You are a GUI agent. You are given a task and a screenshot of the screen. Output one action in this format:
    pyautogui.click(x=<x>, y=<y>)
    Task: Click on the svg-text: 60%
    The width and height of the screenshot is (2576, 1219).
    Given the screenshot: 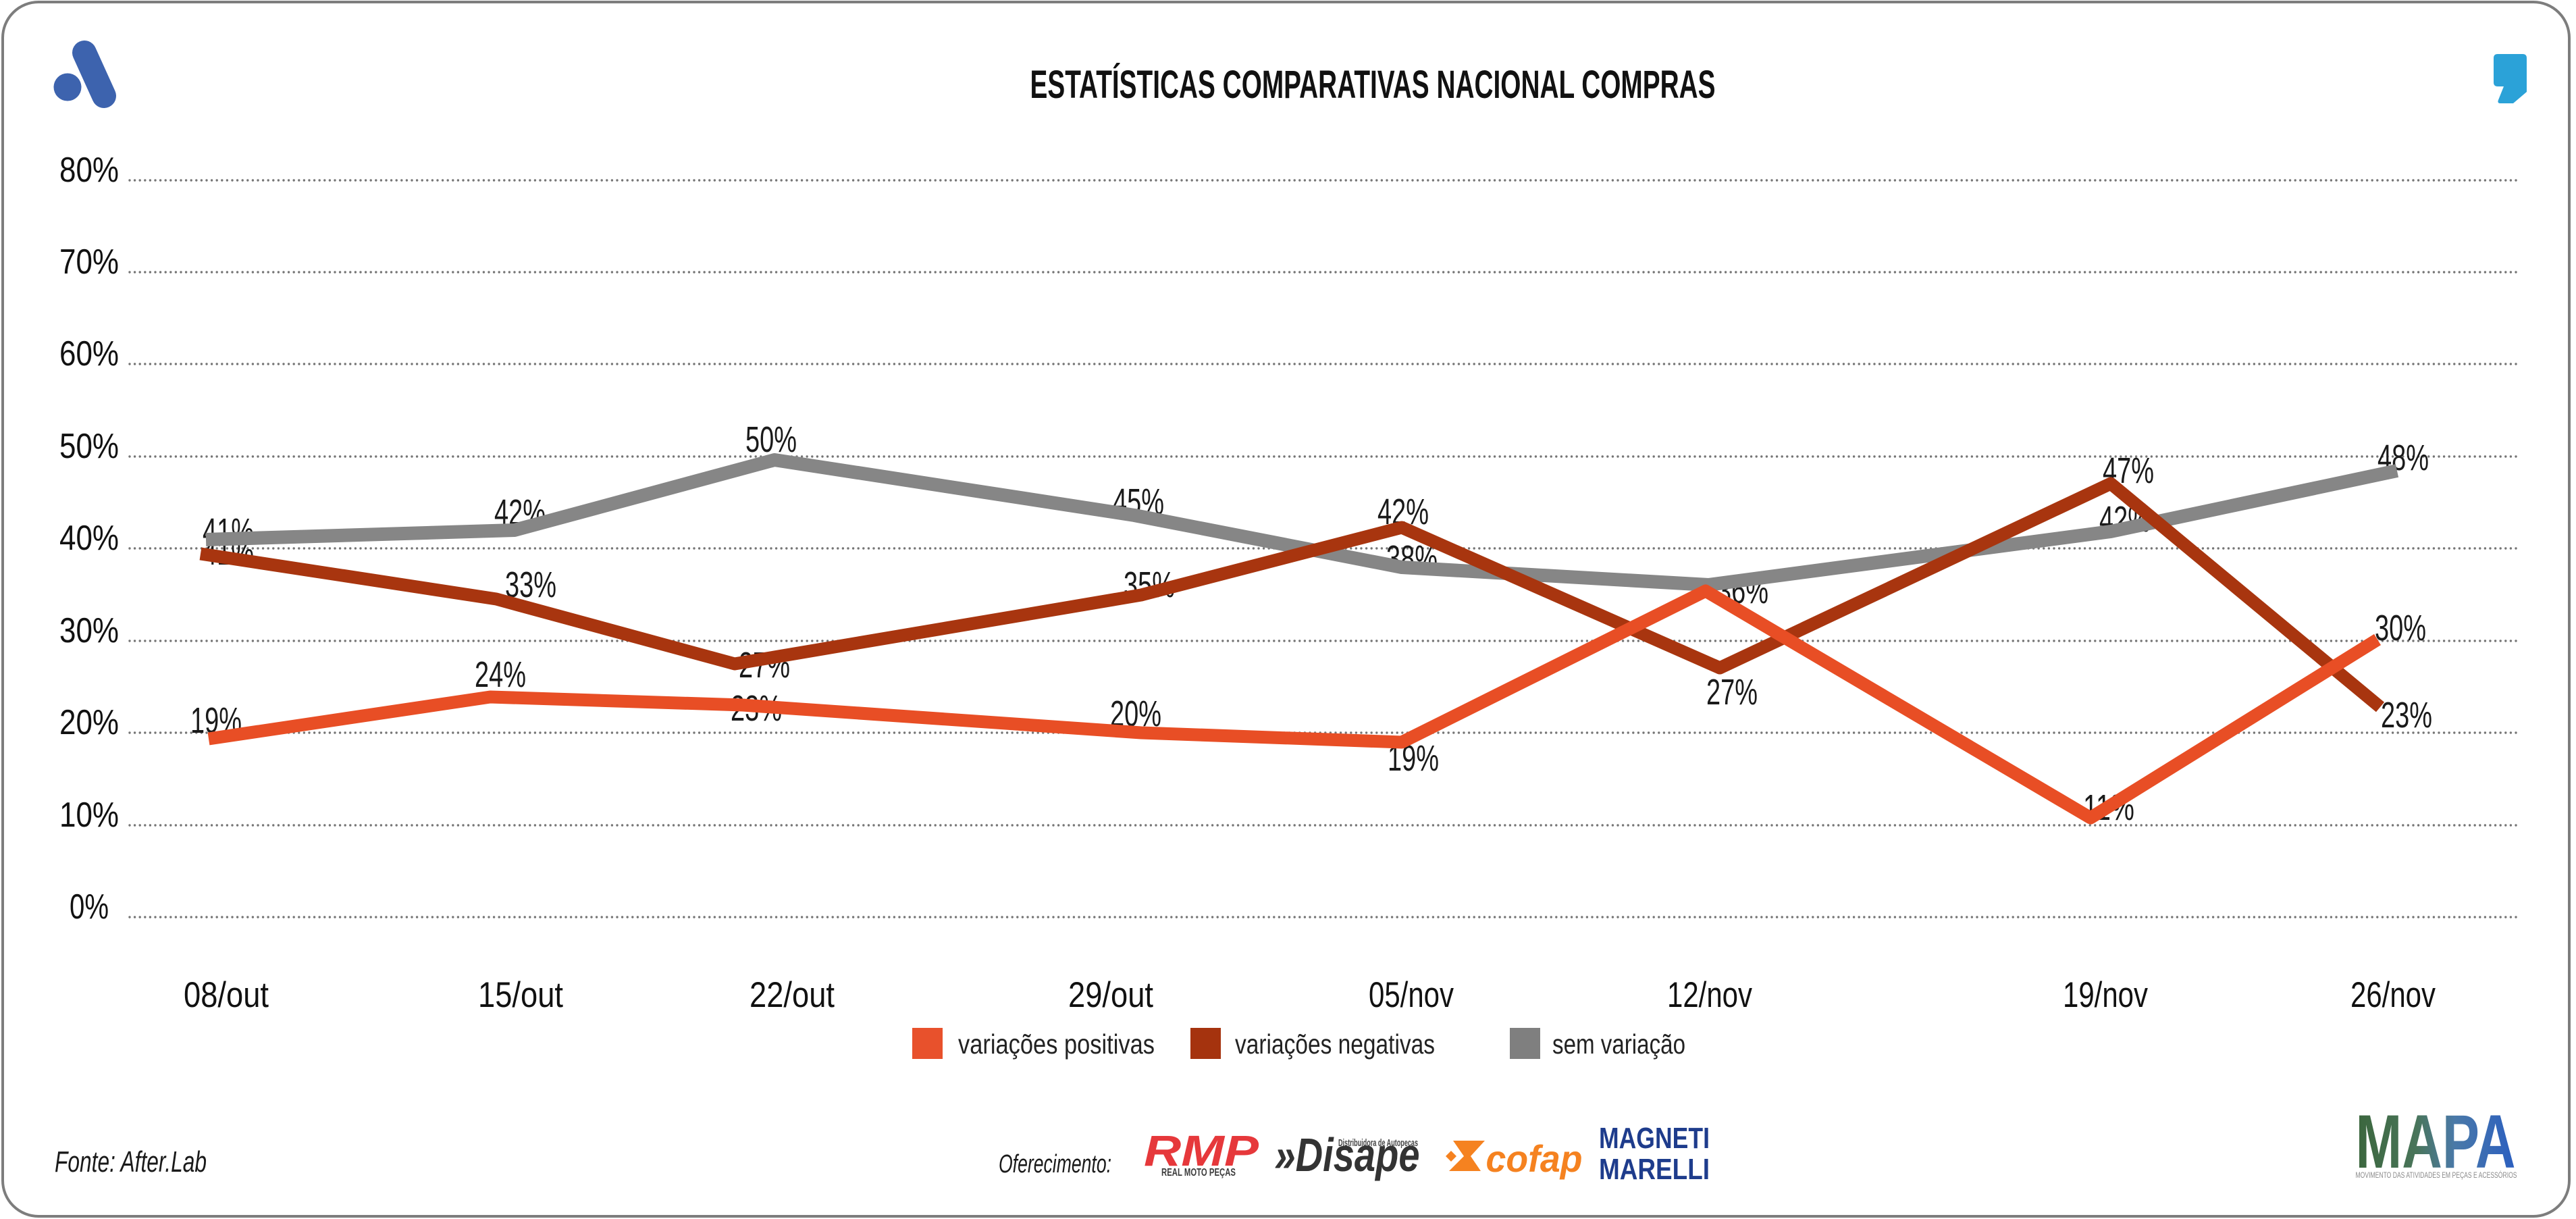 What is the action you would take?
    pyautogui.click(x=89, y=353)
    